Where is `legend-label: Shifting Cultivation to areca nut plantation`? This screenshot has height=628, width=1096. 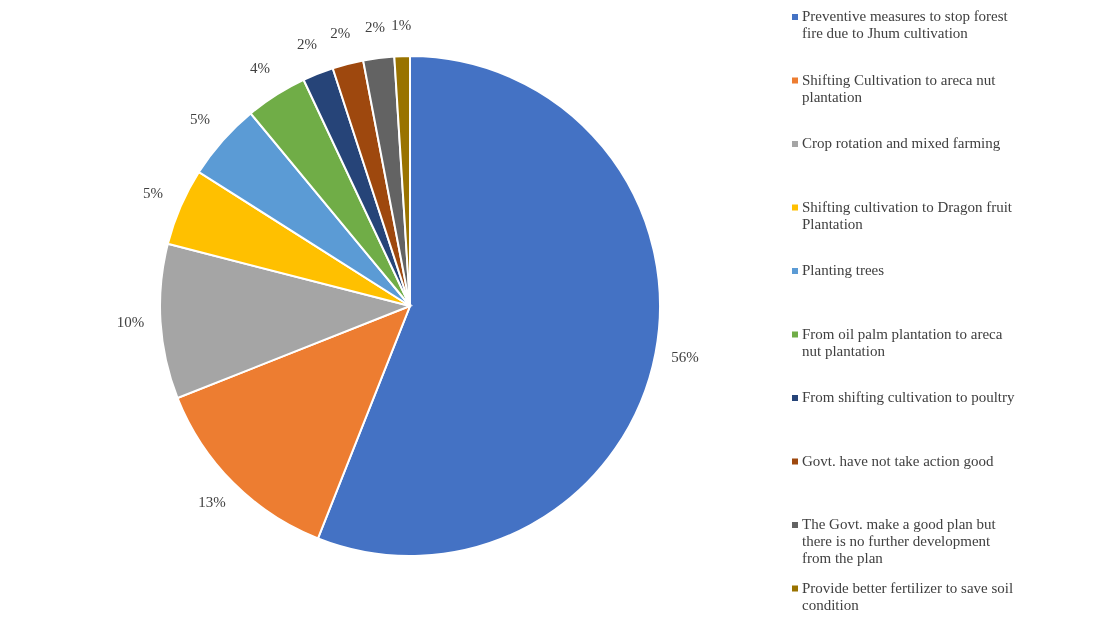 legend-label: Shifting Cultivation to areca nut plantation is located at coordinates (899, 88).